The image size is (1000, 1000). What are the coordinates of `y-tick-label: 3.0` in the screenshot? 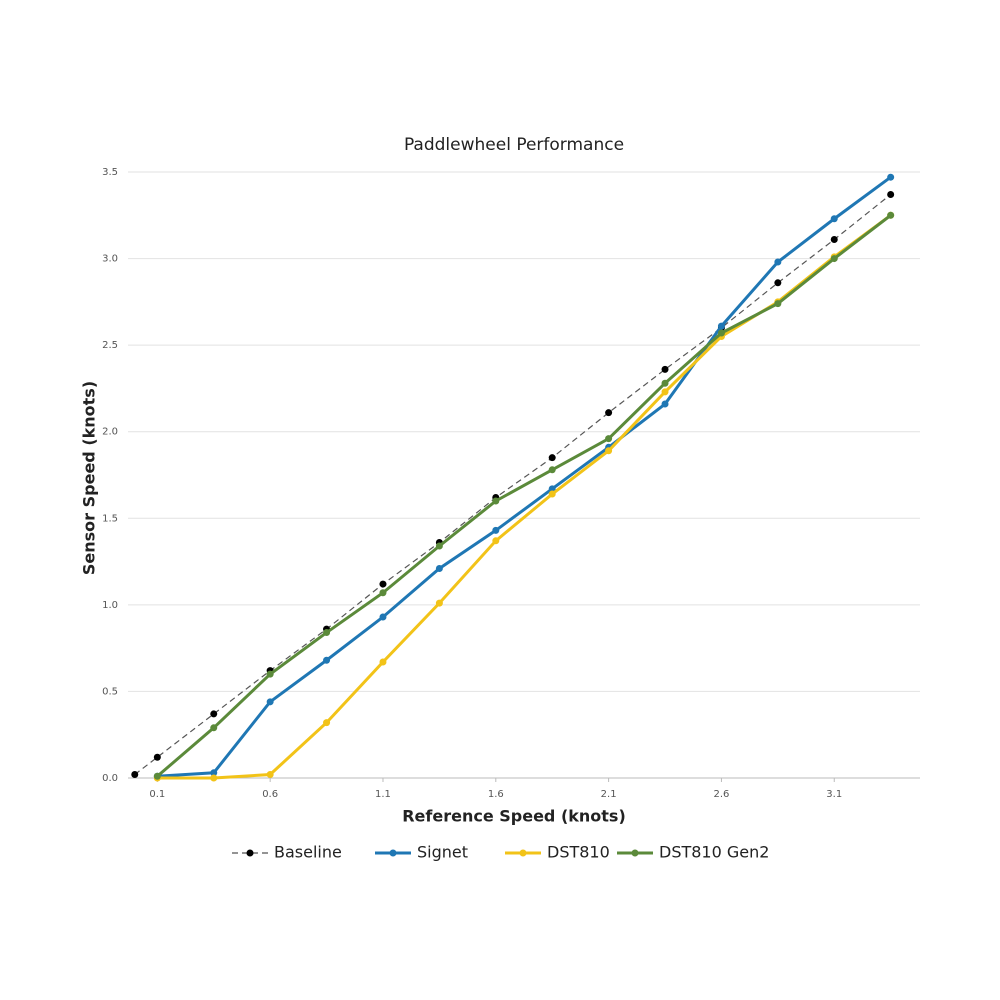 It's located at (110, 259).